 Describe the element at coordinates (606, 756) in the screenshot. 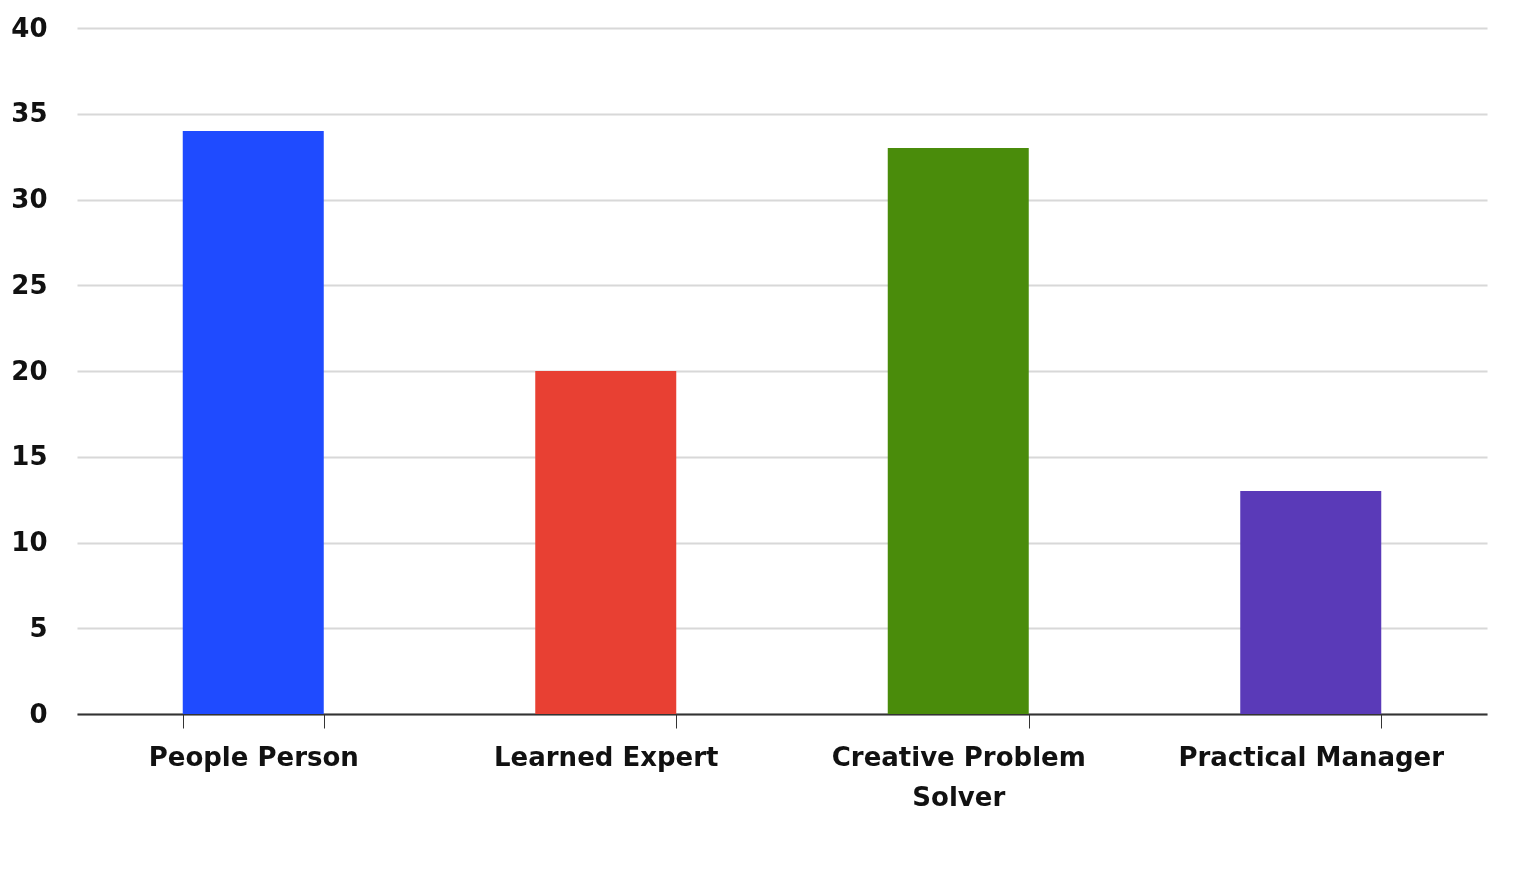

I see `x-tick-label: Learned Expert` at that location.